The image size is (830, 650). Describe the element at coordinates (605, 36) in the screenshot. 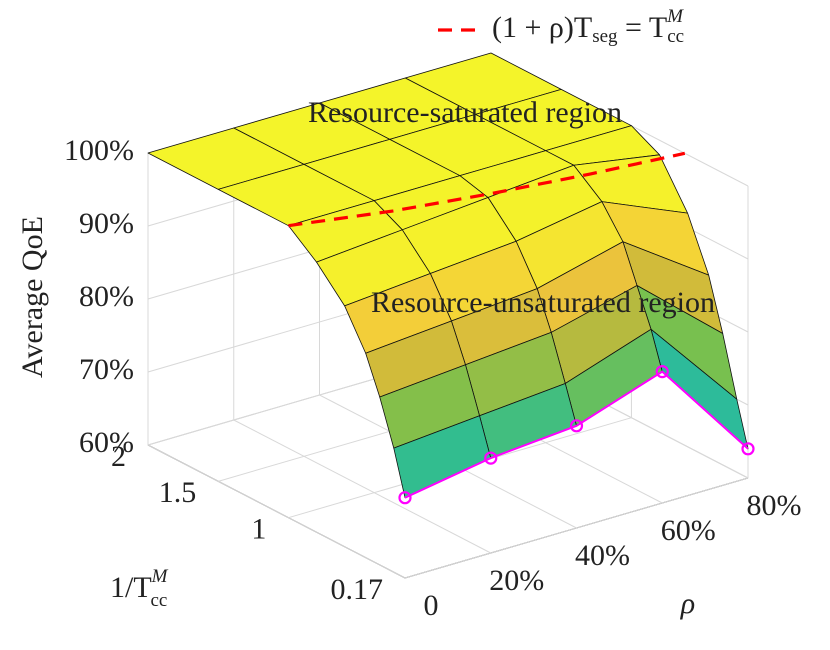

I see `legend-part: seg` at that location.